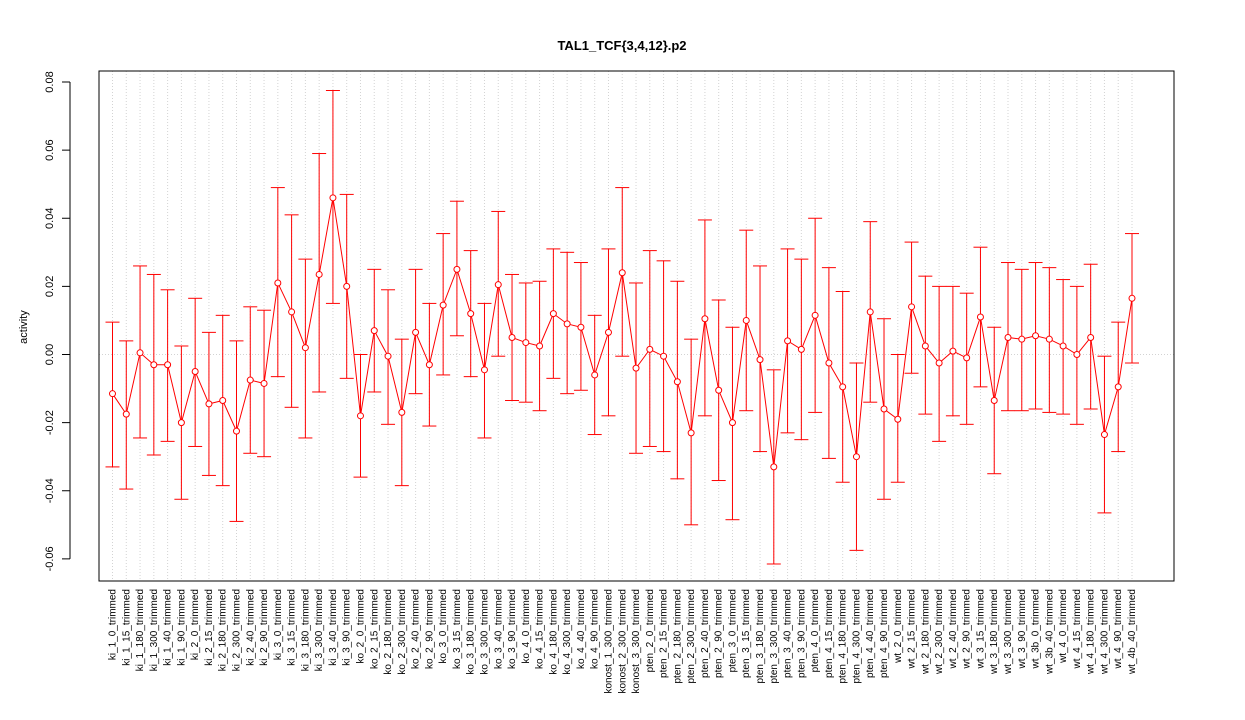  I want to click on x-tick-label: wt_3_90_trimmed, so click(1022, 629).